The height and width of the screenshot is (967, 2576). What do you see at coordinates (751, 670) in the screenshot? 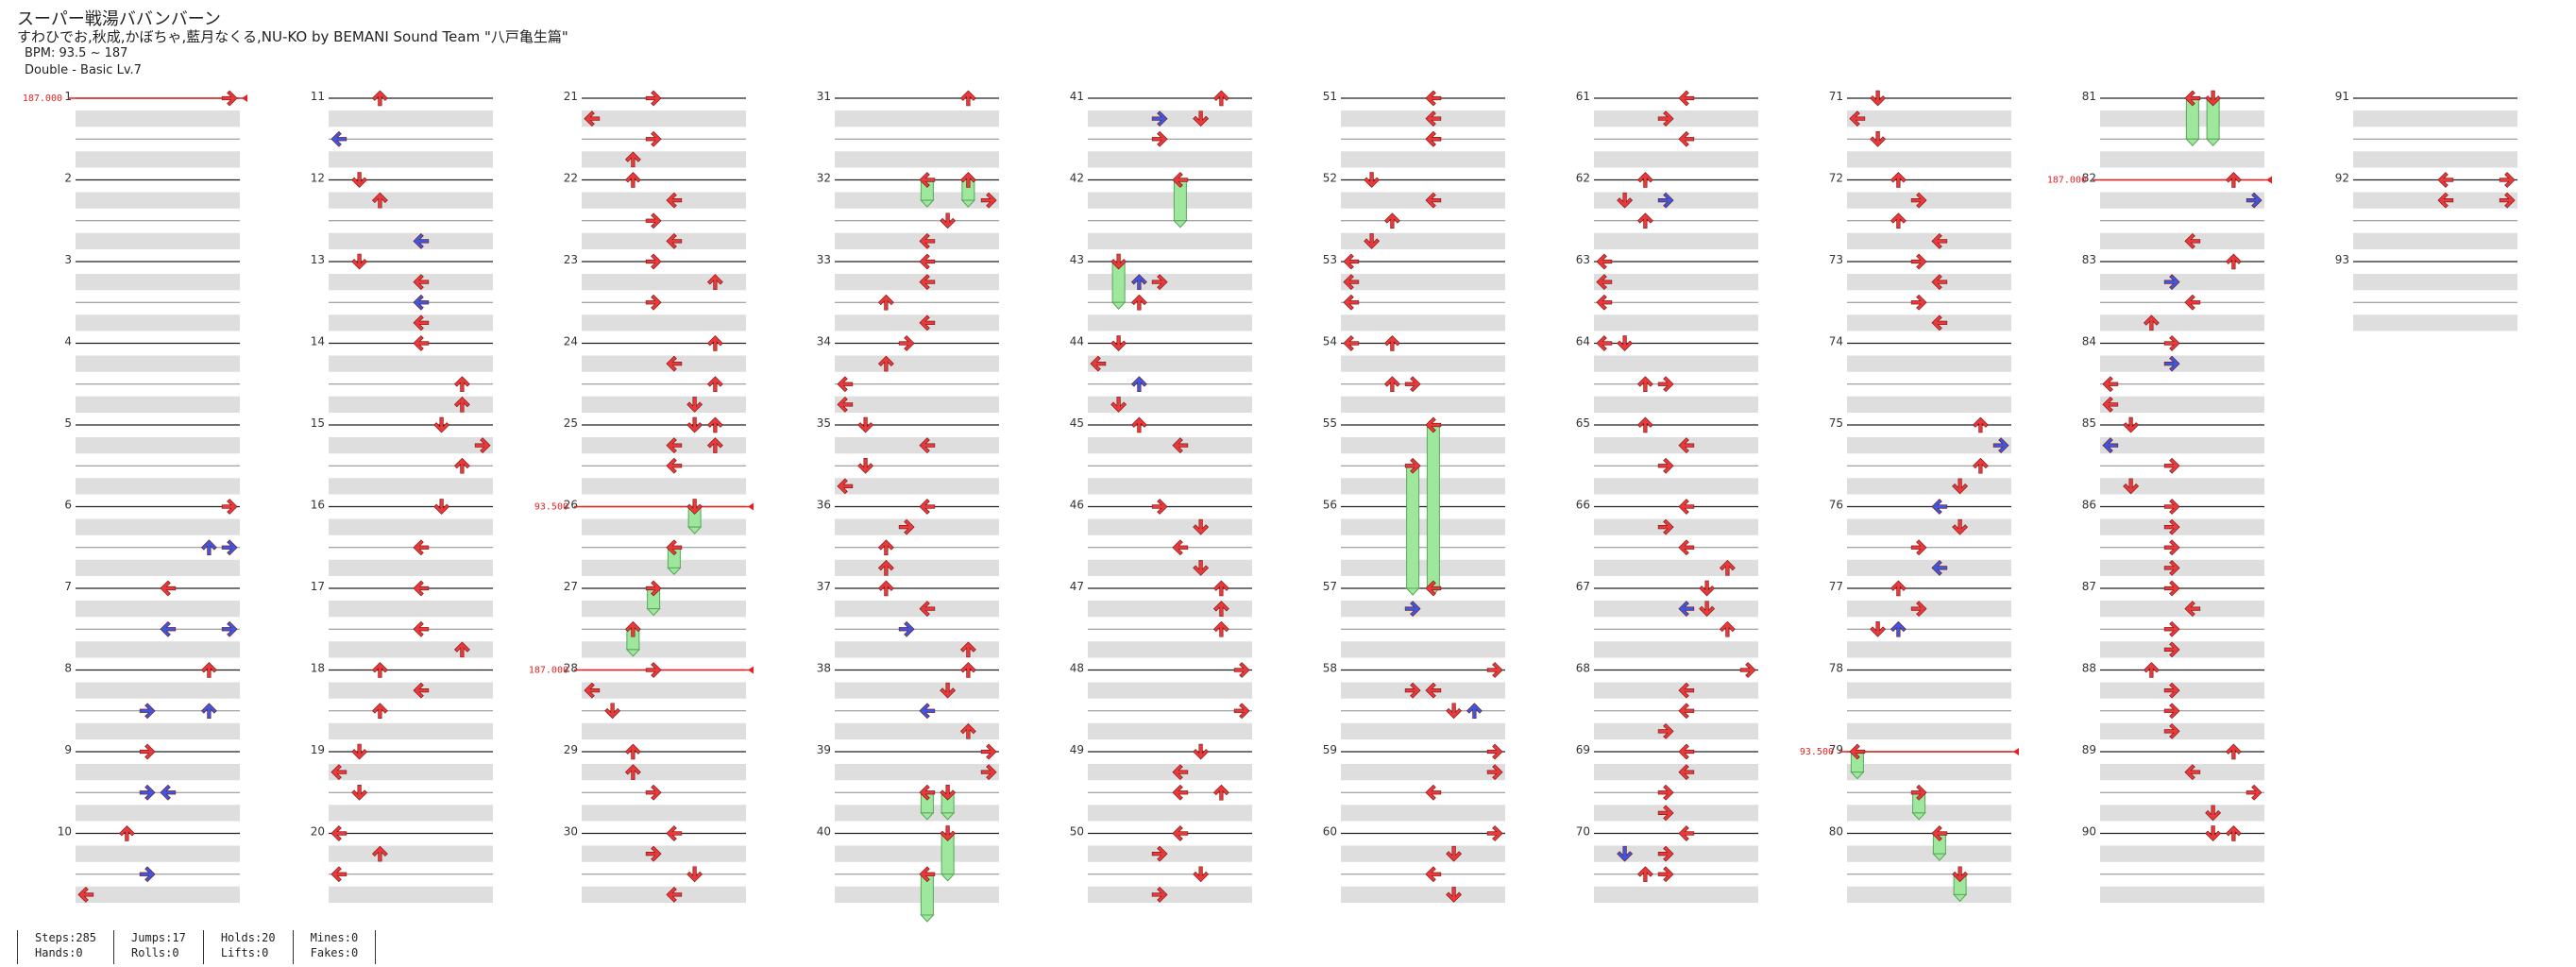
I see `bpm-change-marker` at bounding box center [751, 670].